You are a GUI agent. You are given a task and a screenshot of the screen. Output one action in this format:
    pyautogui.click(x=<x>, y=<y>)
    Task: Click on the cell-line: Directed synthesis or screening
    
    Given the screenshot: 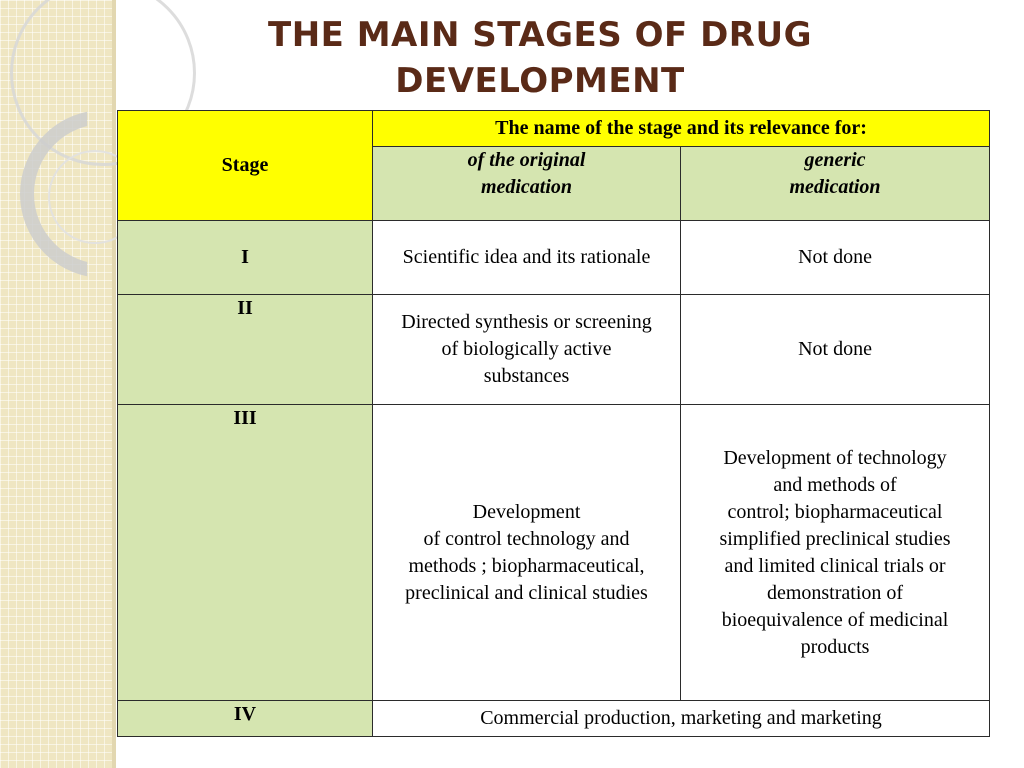 What is the action you would take?
    pyautogui.click(x=526, y=322)
    